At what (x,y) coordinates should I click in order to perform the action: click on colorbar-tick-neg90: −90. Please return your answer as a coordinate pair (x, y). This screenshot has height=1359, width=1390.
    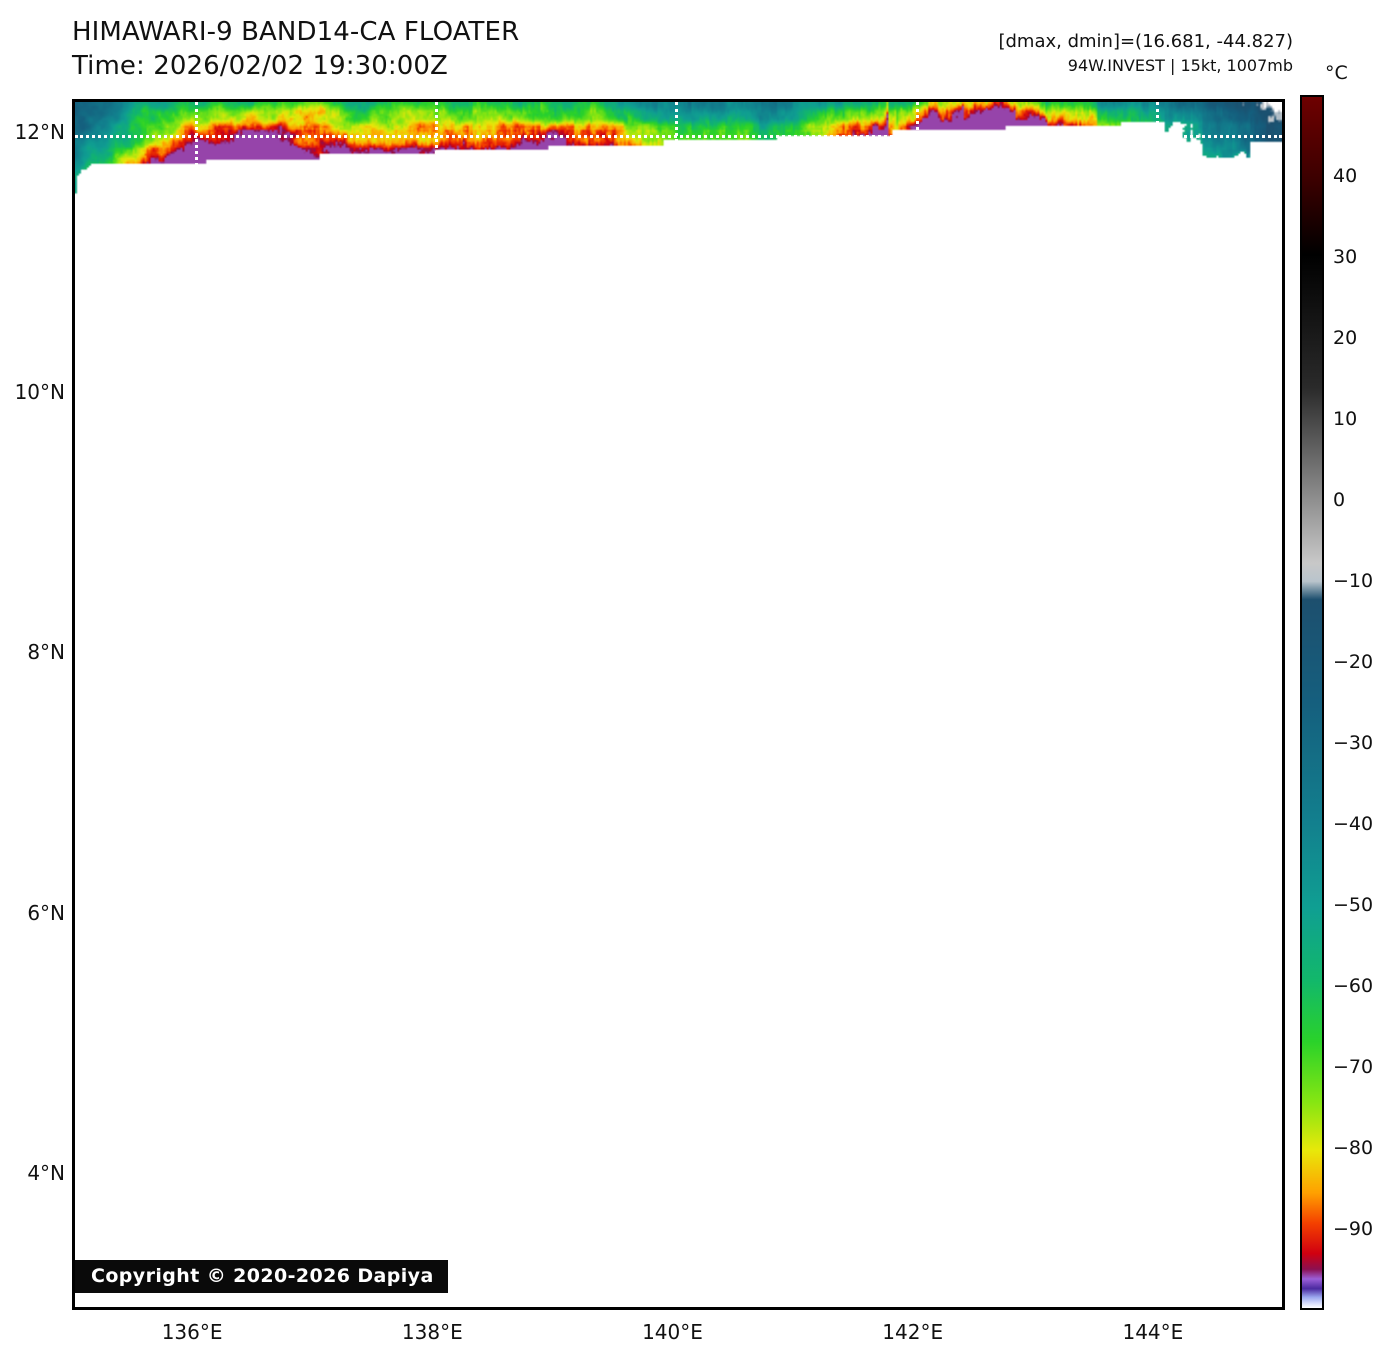
    Looking at the image, I should click on (1353, 1229).